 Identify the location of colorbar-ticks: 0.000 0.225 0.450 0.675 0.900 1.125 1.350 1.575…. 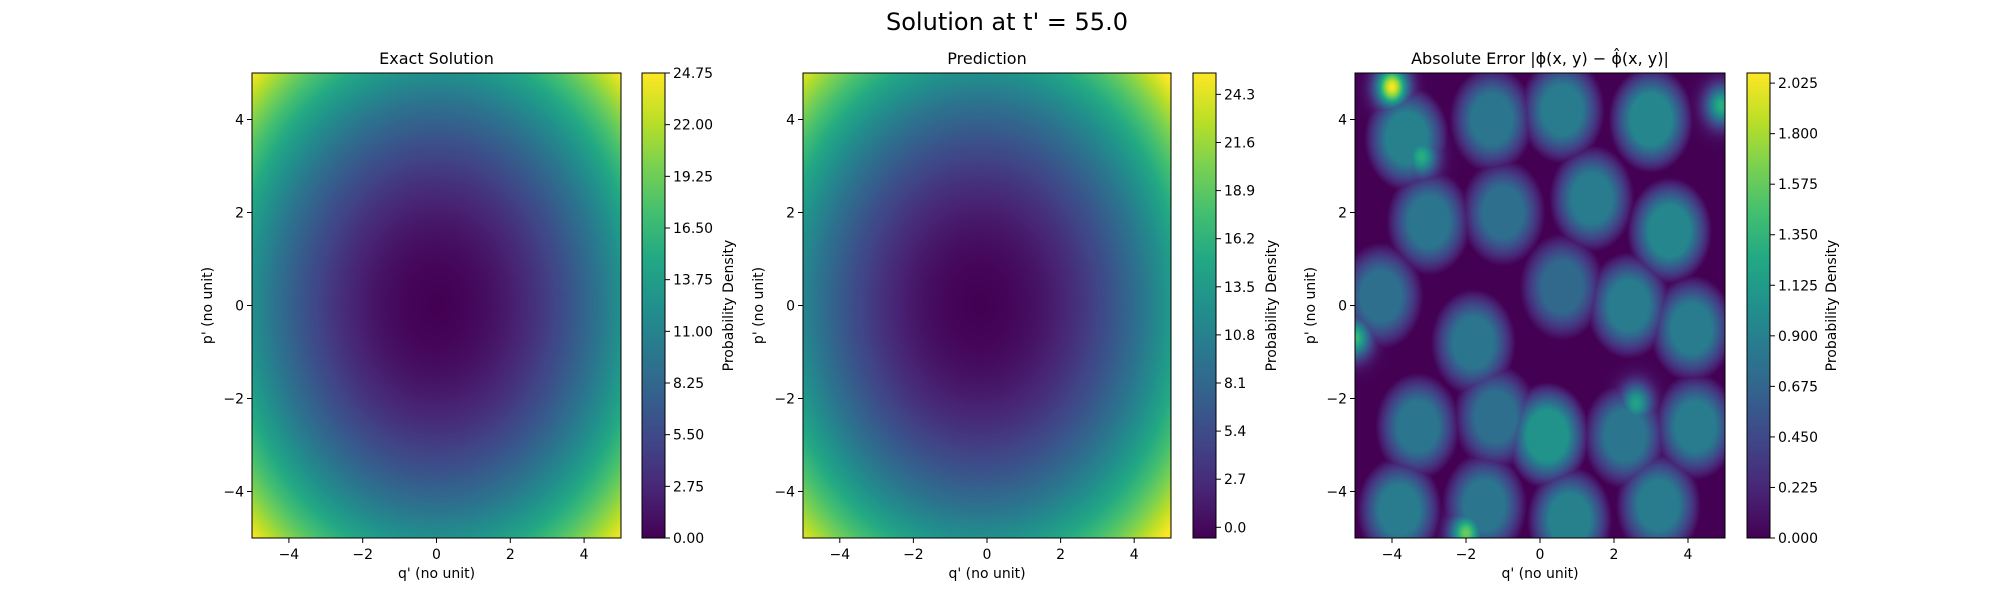
(1794, 311).